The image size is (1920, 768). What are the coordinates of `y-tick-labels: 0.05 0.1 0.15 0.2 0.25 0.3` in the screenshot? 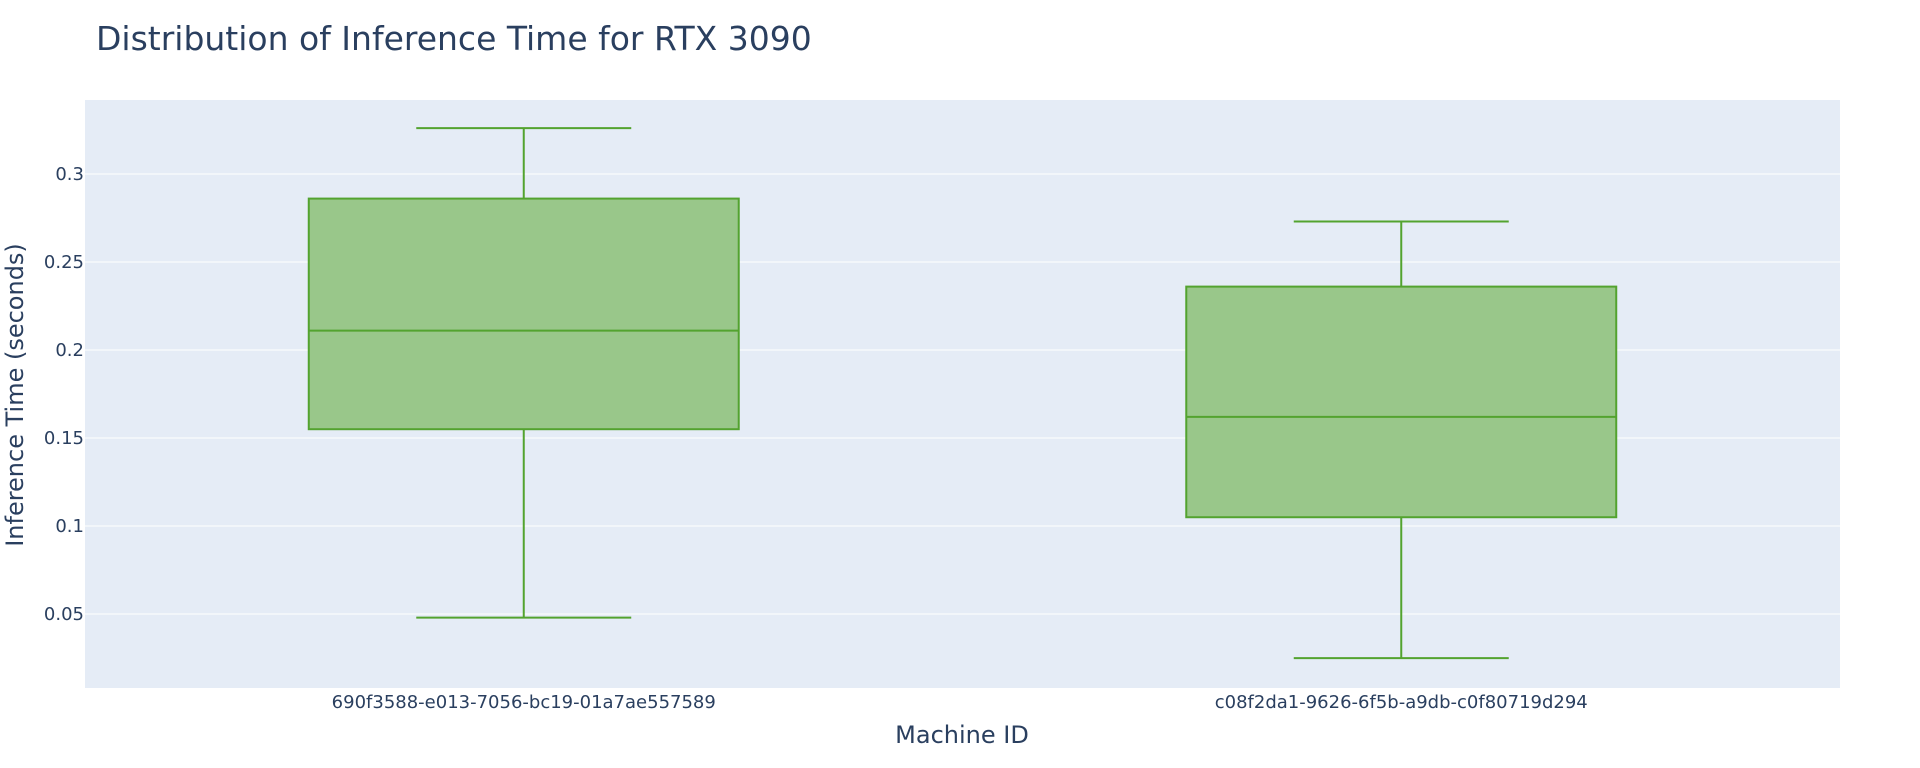 It's located at (64, 394).